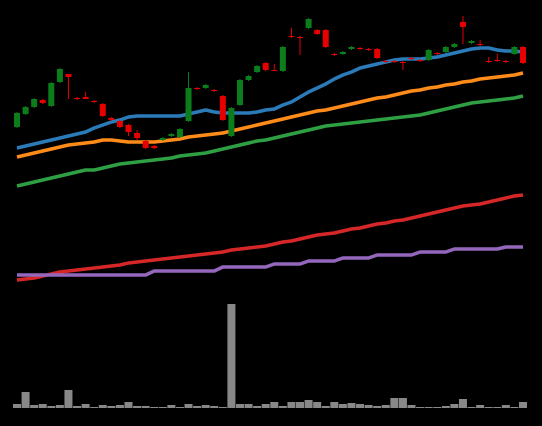 The image size is (542, 426). I want to click on moving-average-line, so click(270, 261).